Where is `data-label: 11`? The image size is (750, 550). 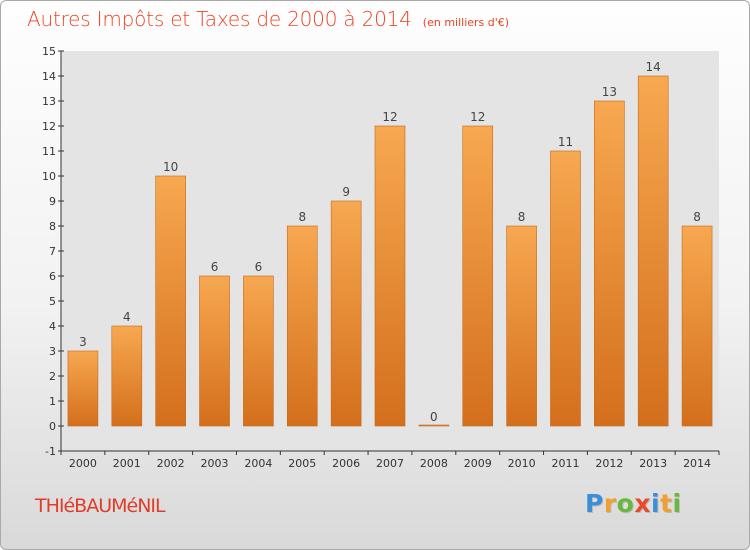
data-label: 11 is located at coordinates (565, 142).